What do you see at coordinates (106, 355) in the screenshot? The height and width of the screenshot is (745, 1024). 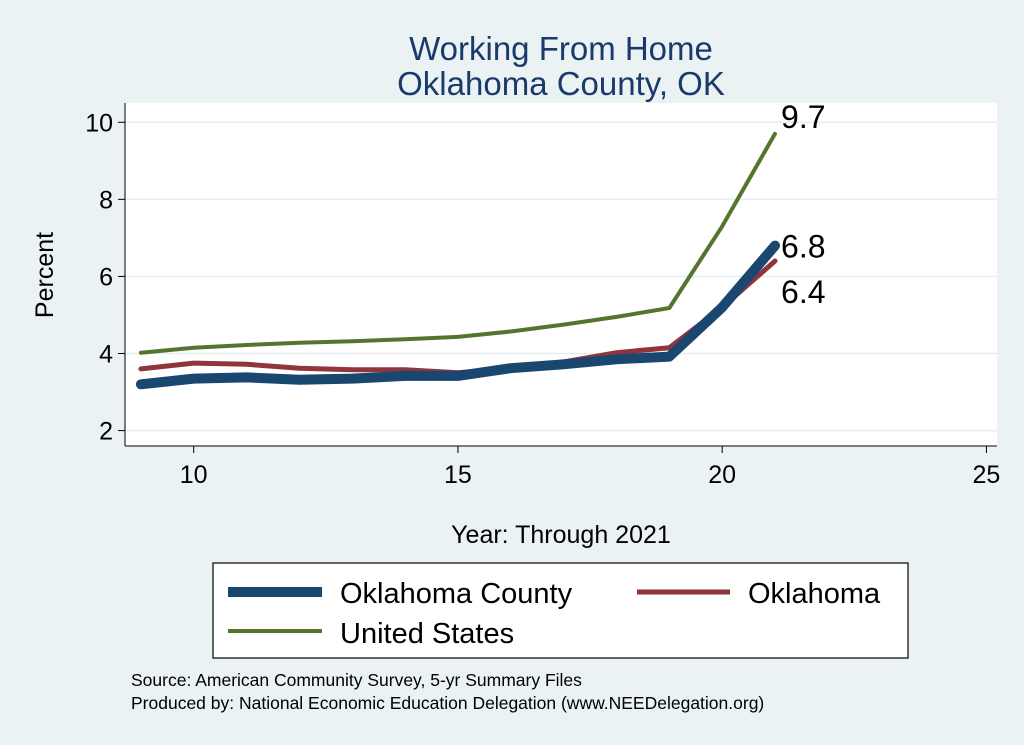 I see `y-tick-label: 4` at bounding box center [106, 355].